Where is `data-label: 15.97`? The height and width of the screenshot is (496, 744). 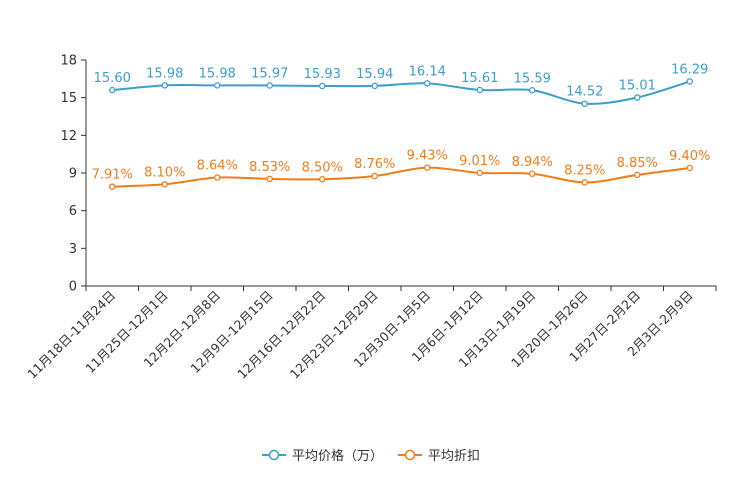 data-label: 15.97 is located at coordinates (269, 73).